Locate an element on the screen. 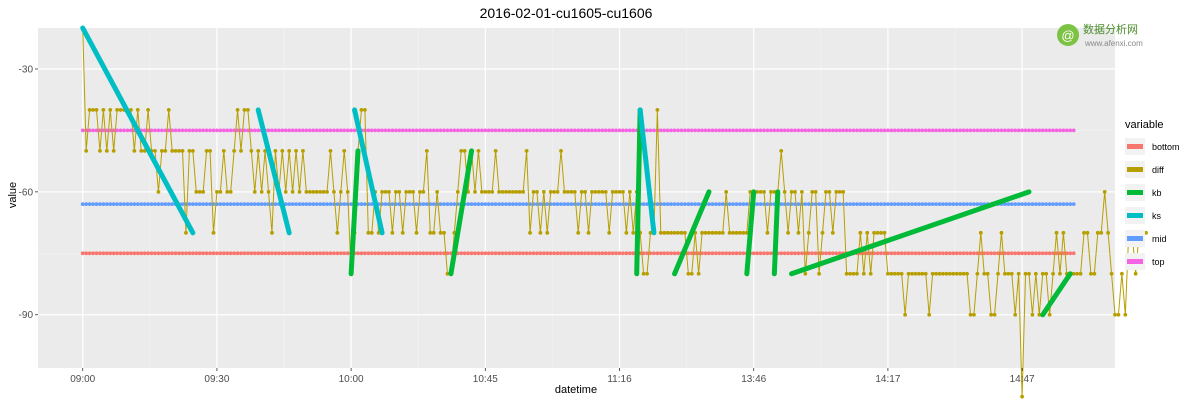 This screenshot has height=400, width=1200. legend-label-bottom: bottom is located at coordinates (1166, 147).